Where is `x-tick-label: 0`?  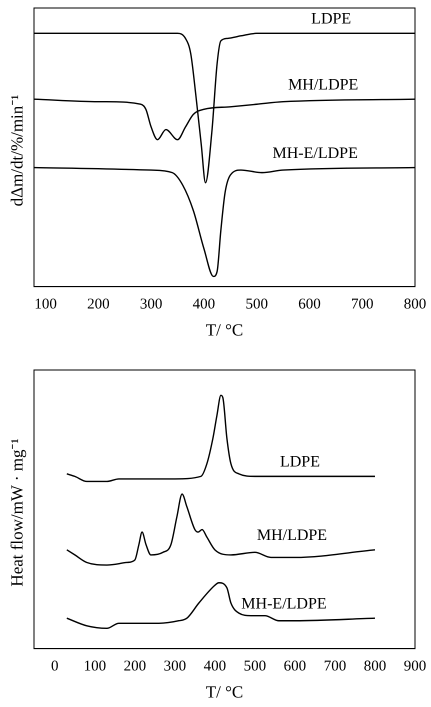 x-tick-label: 0 is located at coordinates (55, 666).